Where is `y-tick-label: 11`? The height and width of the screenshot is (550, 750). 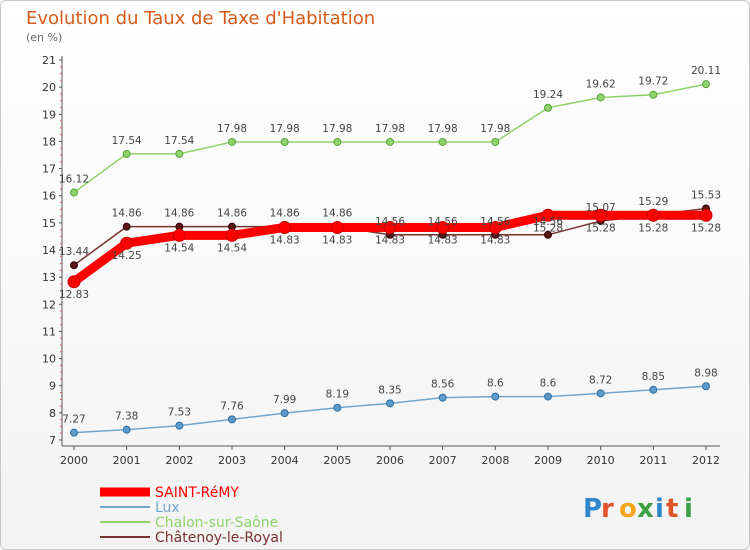 y-tick-label: 11 is located at coordinates (49, 331).